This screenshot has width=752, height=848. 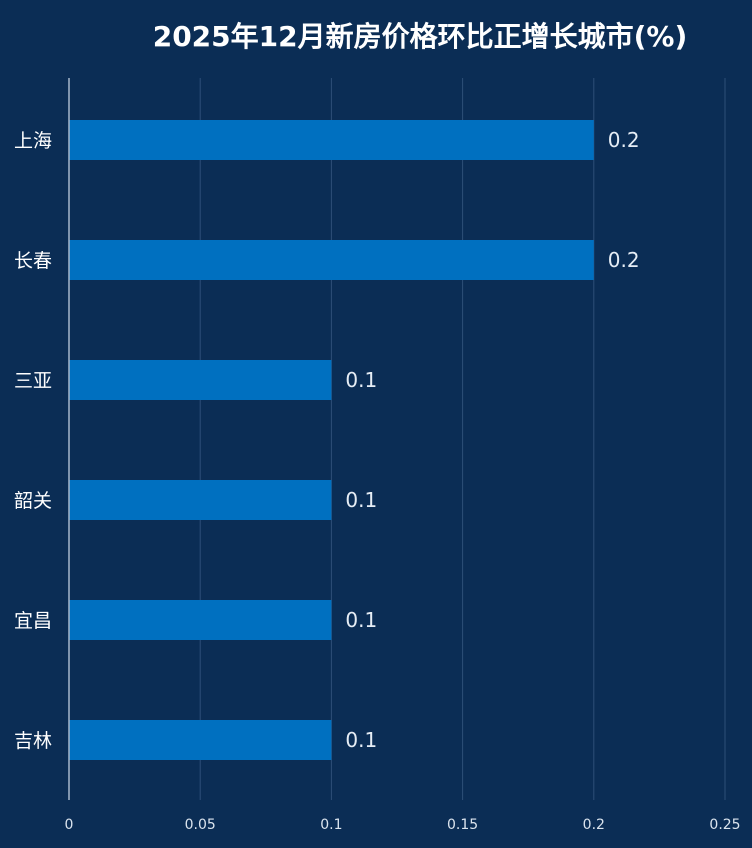 I want to click on x-tick-label: 0.05, so click(x=200, y=825).